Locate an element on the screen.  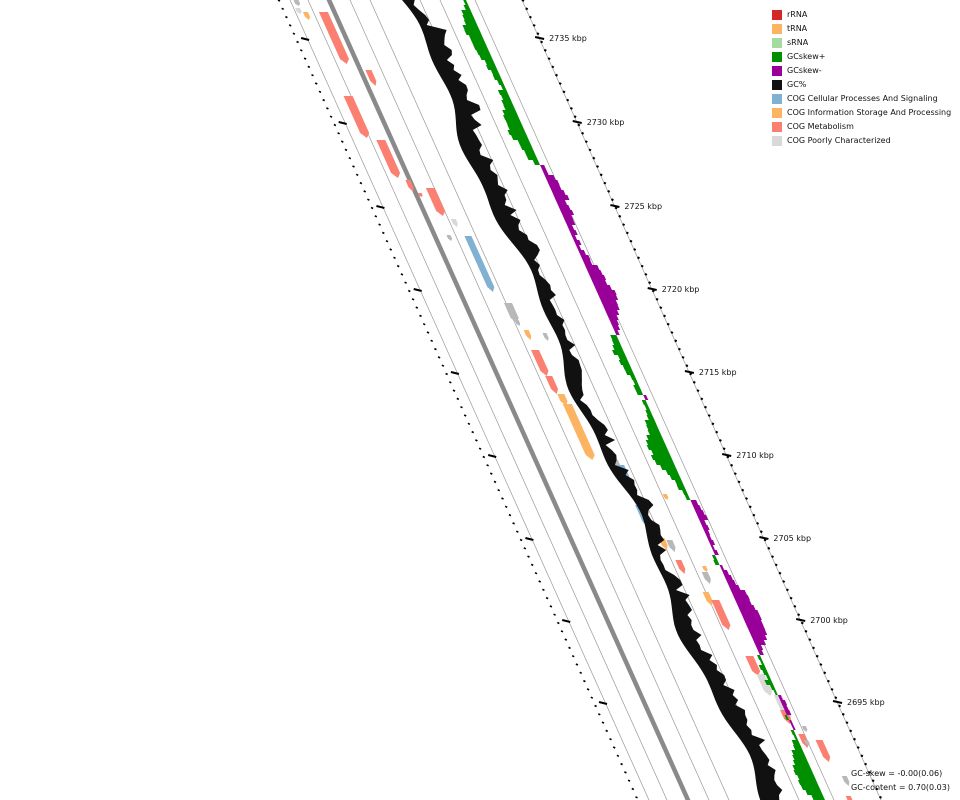
legend-label: GCskew- is located at coordinates (804, 70).